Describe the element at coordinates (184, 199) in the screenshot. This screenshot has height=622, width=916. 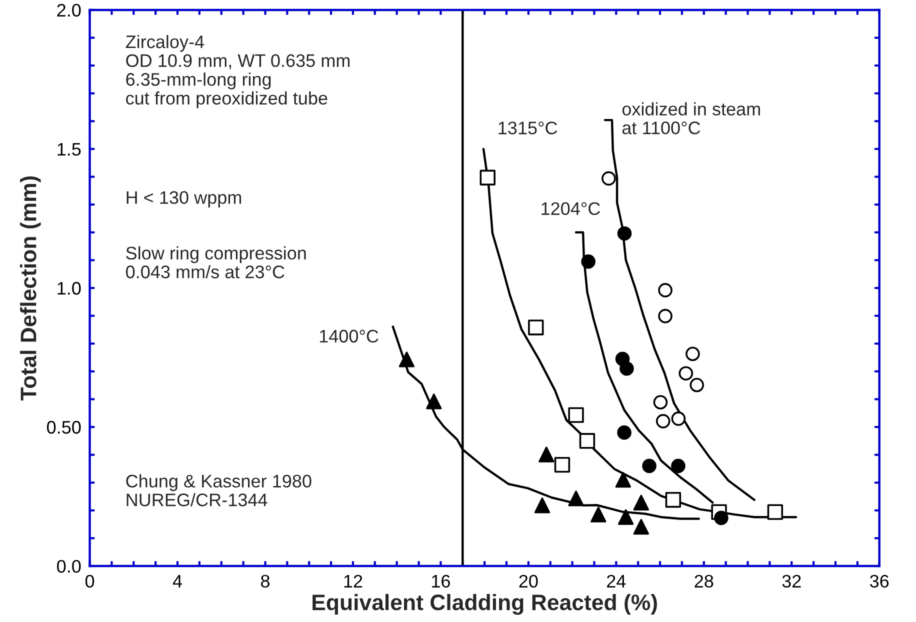
I see `annotation: H < 130 wppm` at that location.